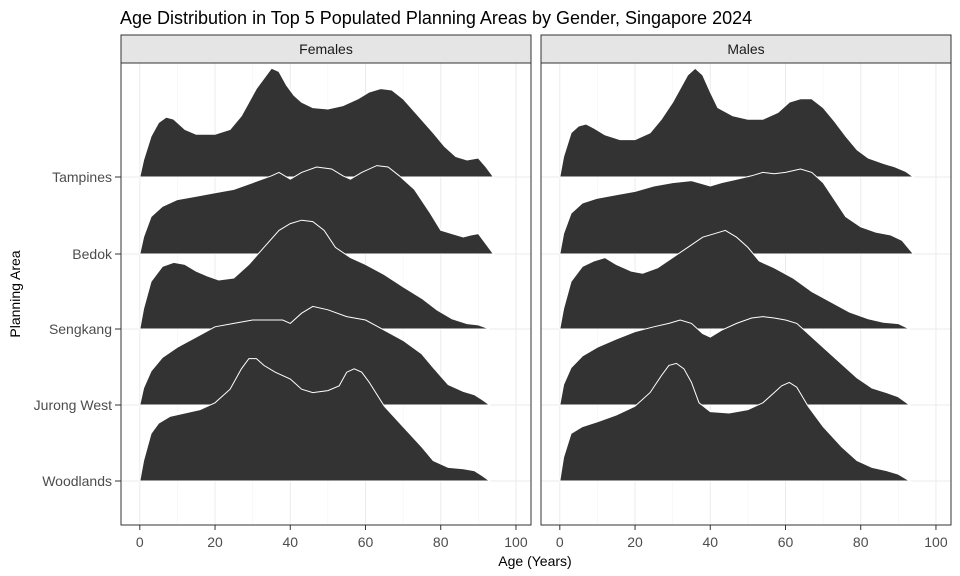  Describe the element at coordinates (752, 537) in the screenshot. I see `x-axis-males: 0 20 40 60 80 100` at that location.